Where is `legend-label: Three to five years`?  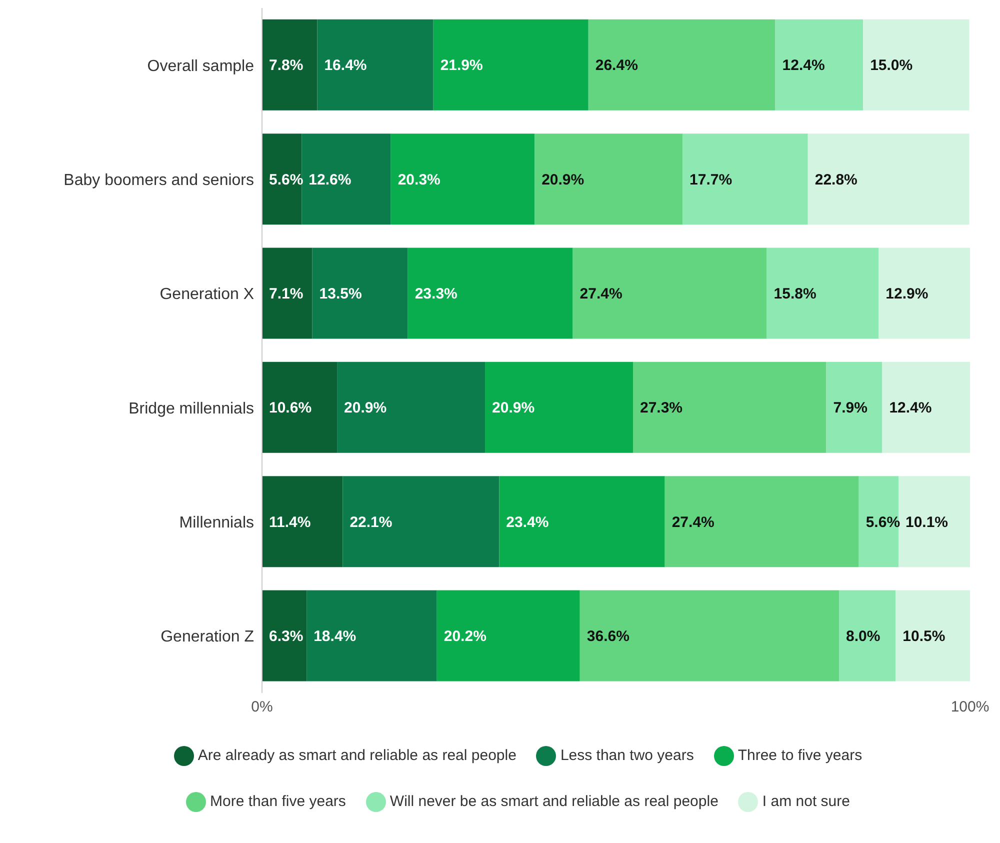
legend-label: Three to five years is located at coordinates (800, 755).